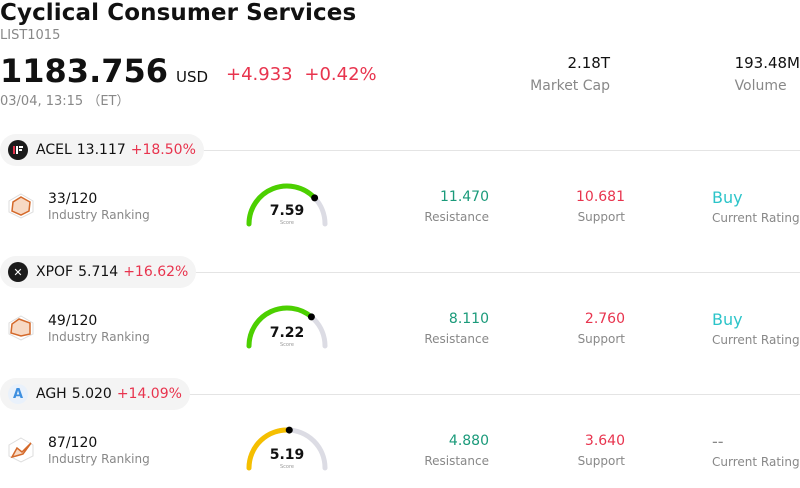  I want to click on score-gauge: 5.19 Score, so click(287, 448).